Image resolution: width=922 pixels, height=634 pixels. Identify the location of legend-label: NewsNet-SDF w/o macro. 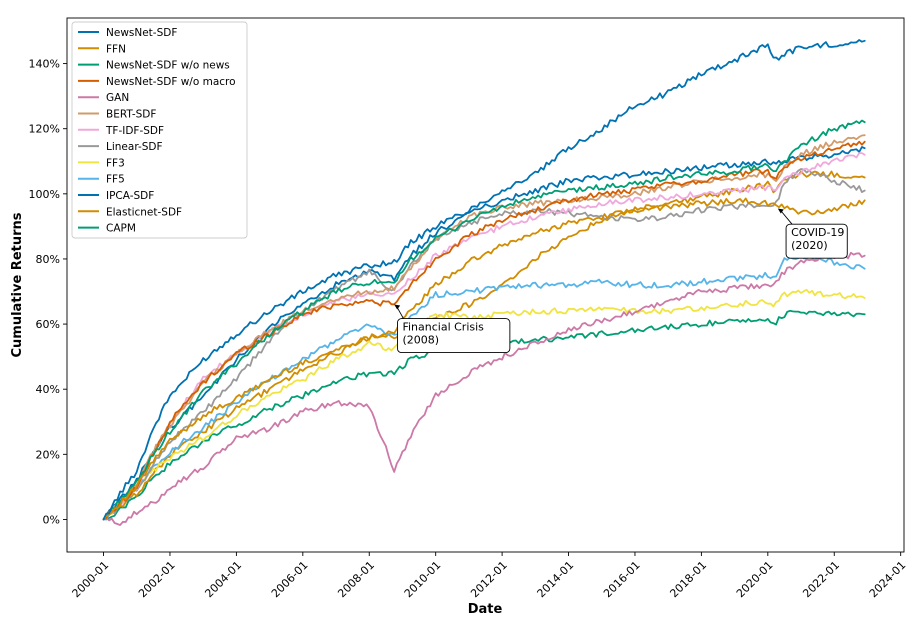
(171, 82).